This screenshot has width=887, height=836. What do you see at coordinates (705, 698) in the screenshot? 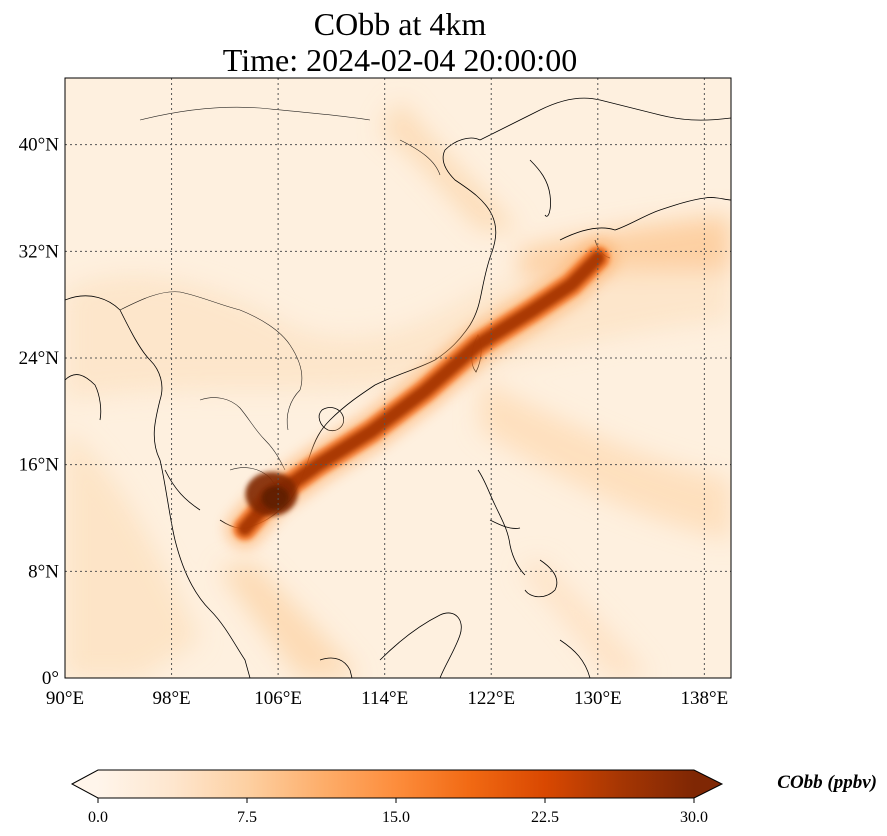
I see `lon-tick-label: 138°E` at bounding box center [705, 698].